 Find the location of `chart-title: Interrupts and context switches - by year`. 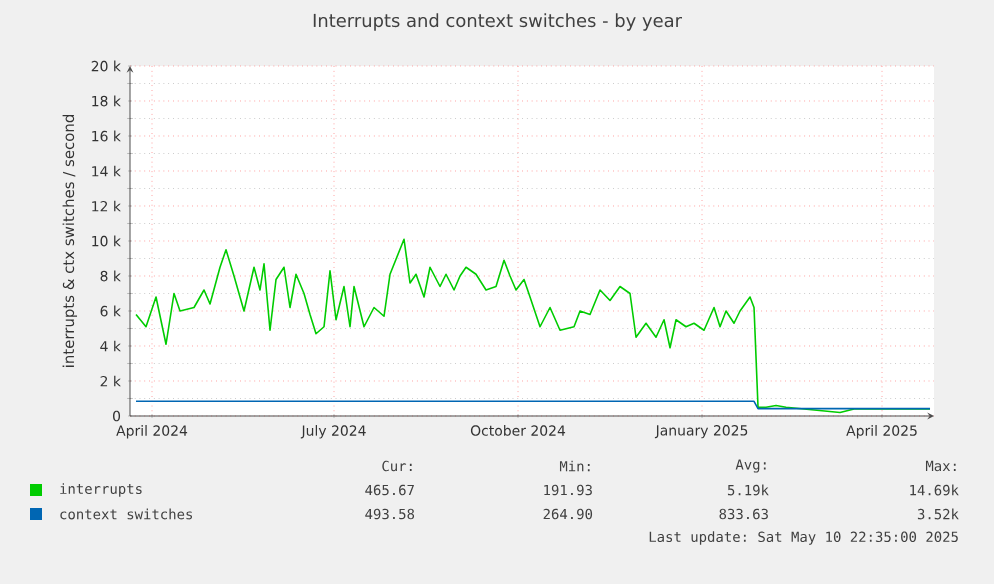

chart-title: Interrupts and context switches - by year is located at coordinates (497, 22).